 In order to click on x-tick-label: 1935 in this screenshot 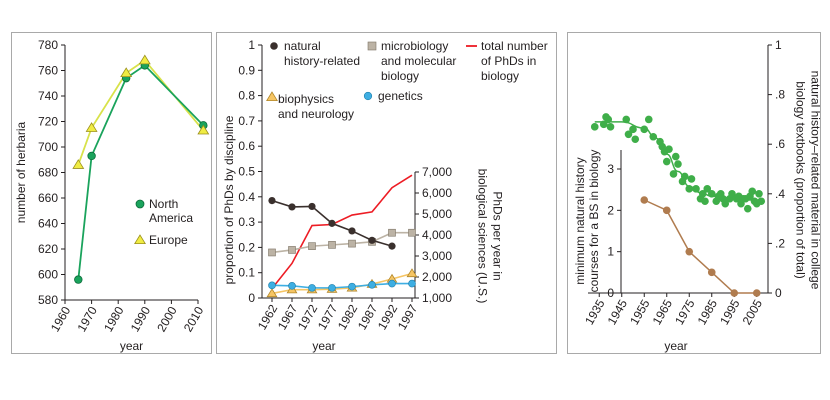, I will do `click(595, 312)`.